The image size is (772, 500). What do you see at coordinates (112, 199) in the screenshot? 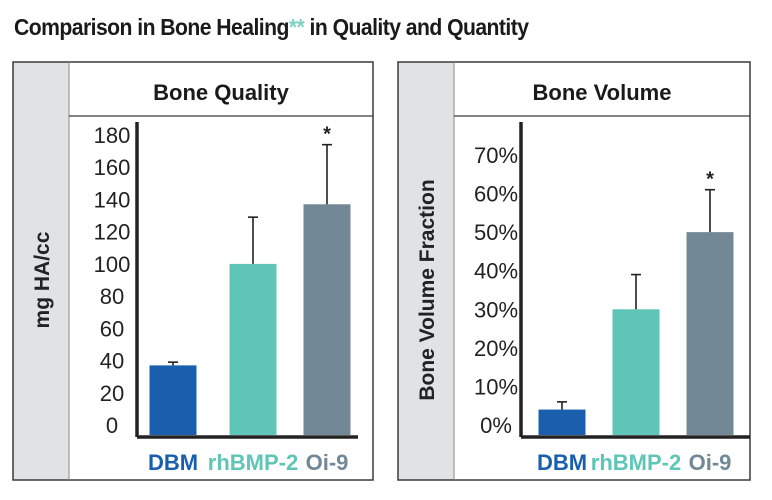
I see `chart1-ytick-label: 140` at bounding box center [112, 199].